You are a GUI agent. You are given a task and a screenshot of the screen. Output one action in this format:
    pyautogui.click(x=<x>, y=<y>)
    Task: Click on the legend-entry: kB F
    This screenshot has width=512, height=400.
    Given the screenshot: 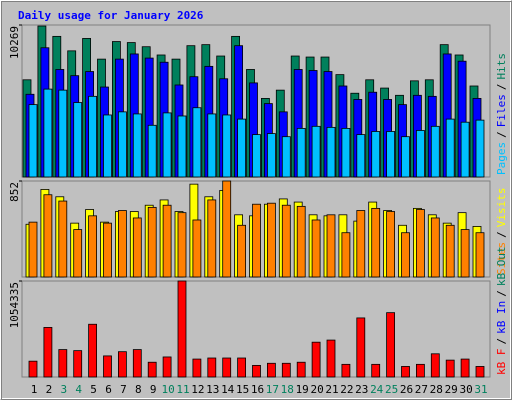 What is the action you would take?
    pyautogui.click(x=501, y=362)
    